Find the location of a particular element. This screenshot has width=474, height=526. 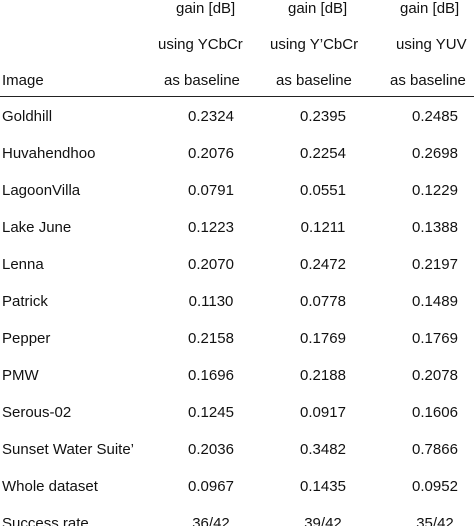

header-baseline-ycbcr: as baseline is located at coordinates (202, 80).